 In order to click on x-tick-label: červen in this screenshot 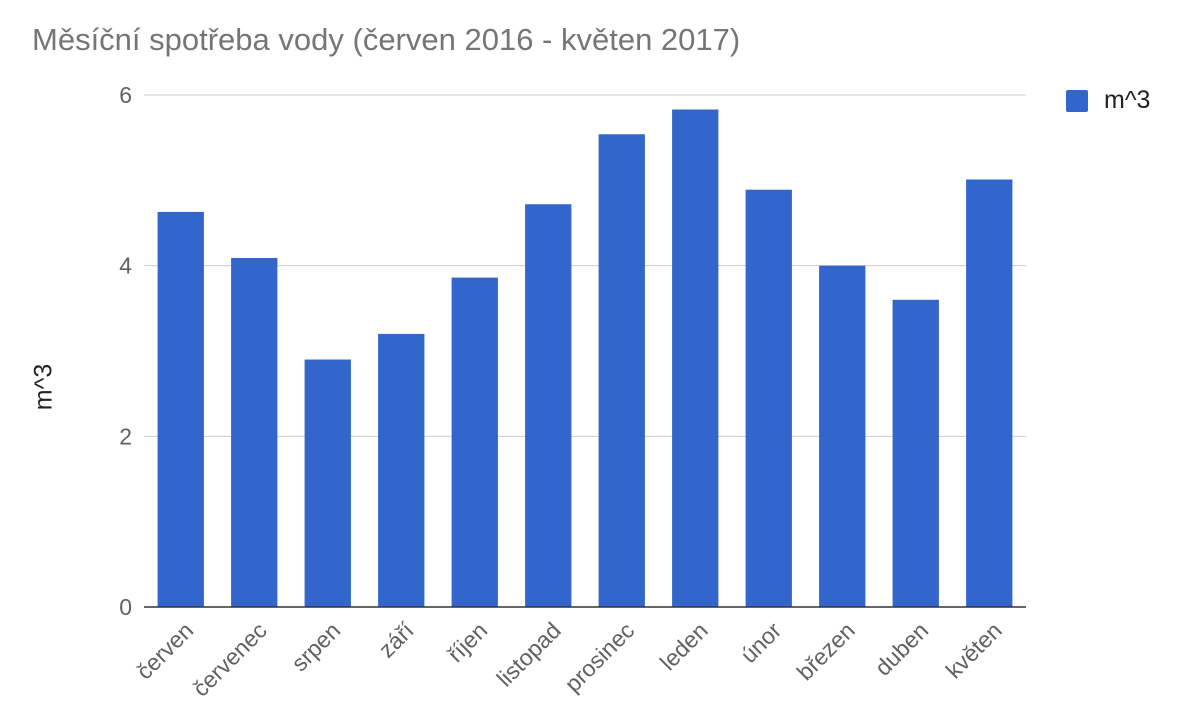, I will do `click(164, 650)`.